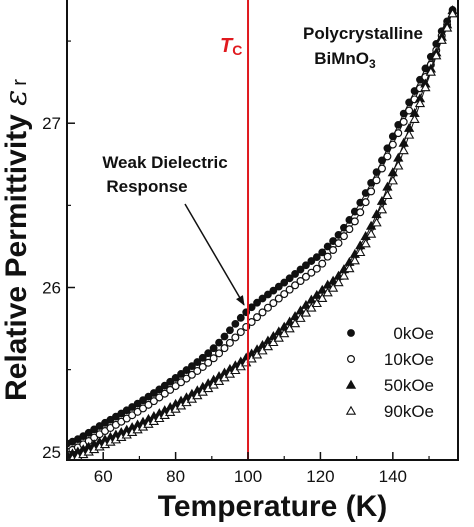 This screenshot has height=527, width=474. Describe the element at coordinates (231, 46) in the screenshot. I see `tc-label: TC` at that location.